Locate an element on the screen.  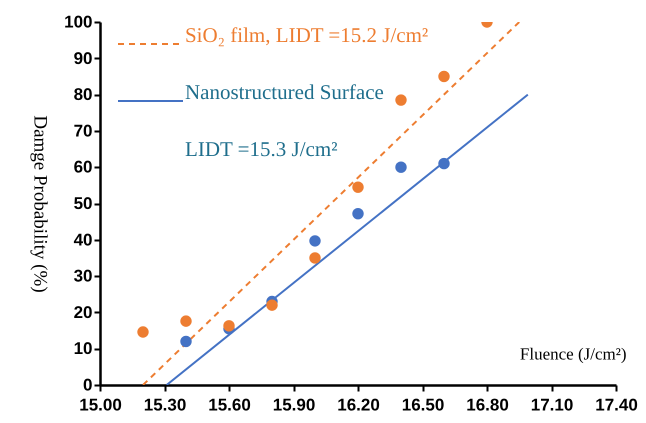
x-tick-label: 16.20 is located at coordinates (358, 405).